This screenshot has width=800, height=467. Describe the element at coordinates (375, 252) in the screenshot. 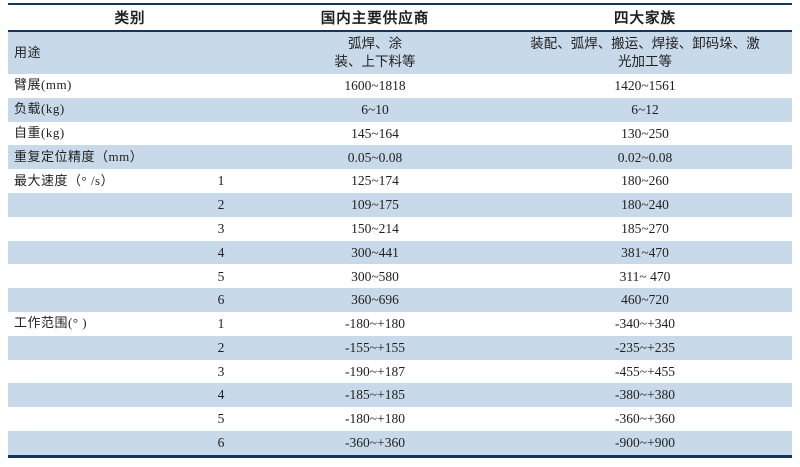

I see `row-domestic-value: 300~441` at that location.